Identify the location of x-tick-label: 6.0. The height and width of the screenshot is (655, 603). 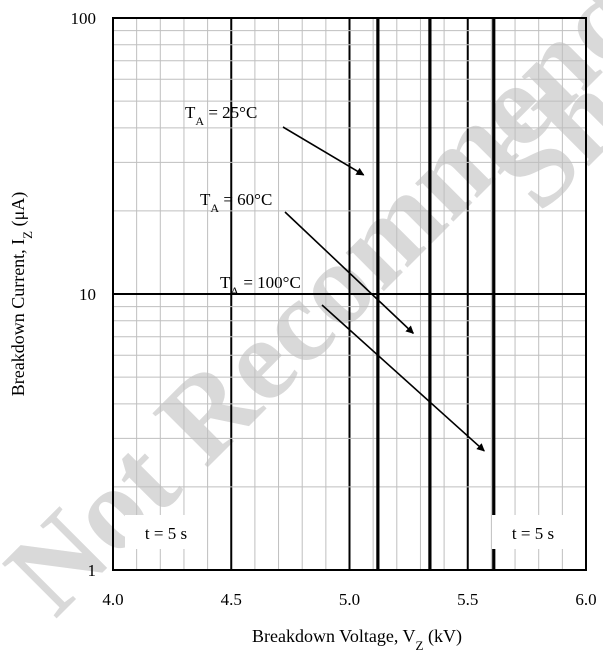
(585, 599).